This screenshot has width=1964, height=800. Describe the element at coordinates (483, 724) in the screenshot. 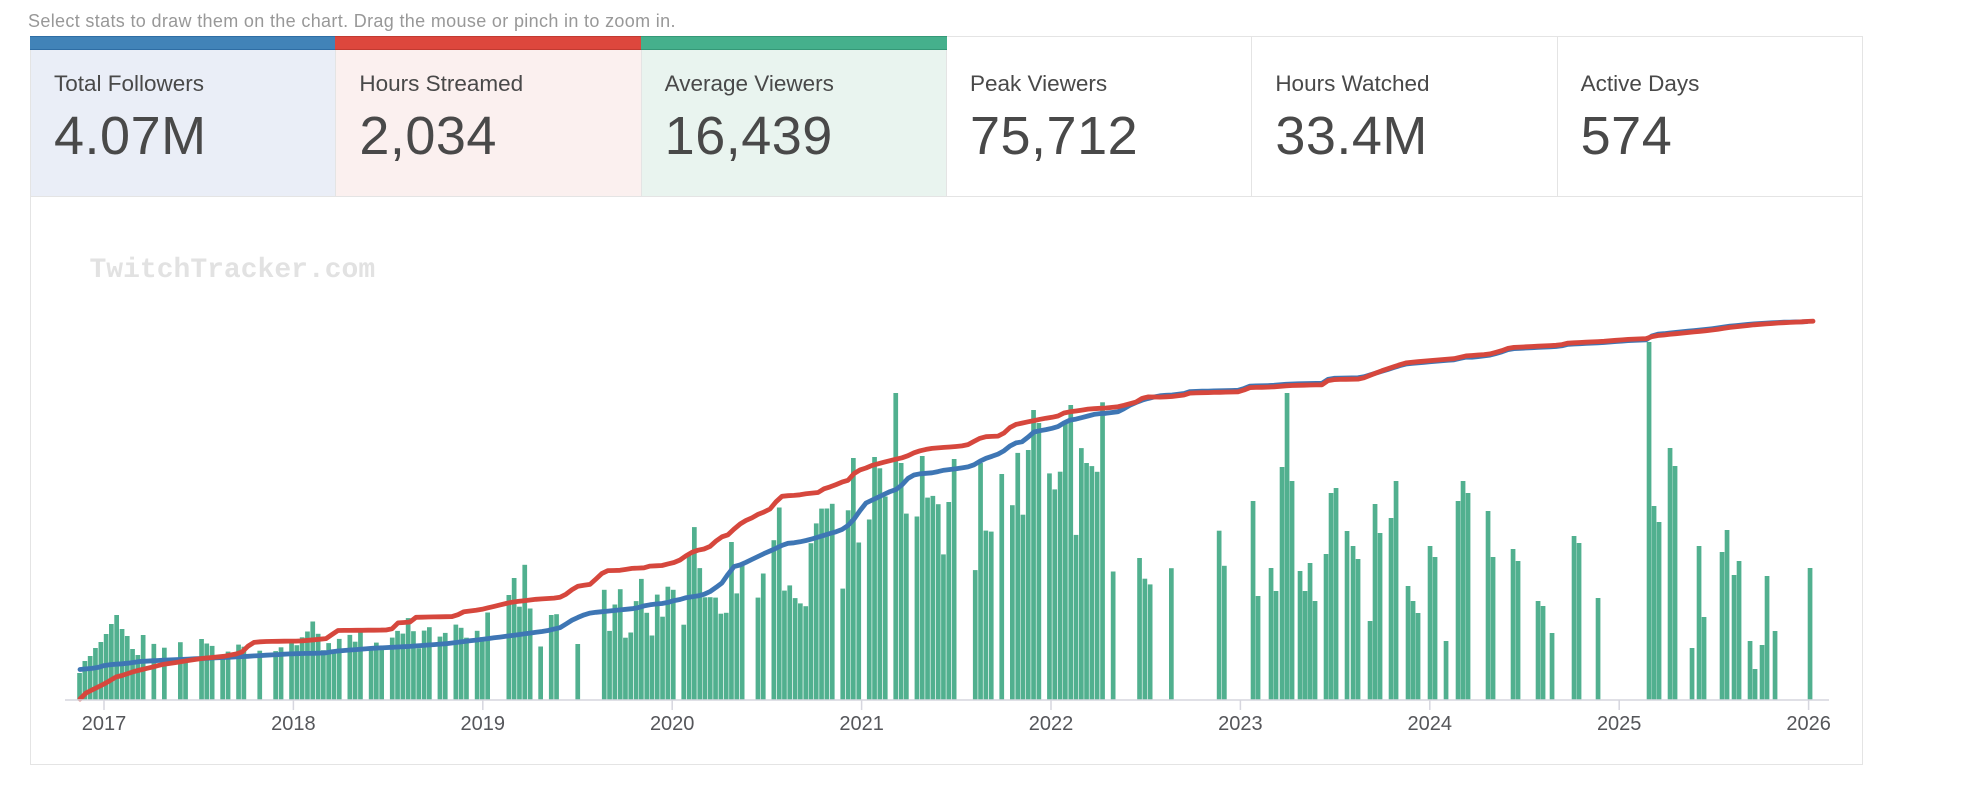

I see `svg-text: 2019` at that location.